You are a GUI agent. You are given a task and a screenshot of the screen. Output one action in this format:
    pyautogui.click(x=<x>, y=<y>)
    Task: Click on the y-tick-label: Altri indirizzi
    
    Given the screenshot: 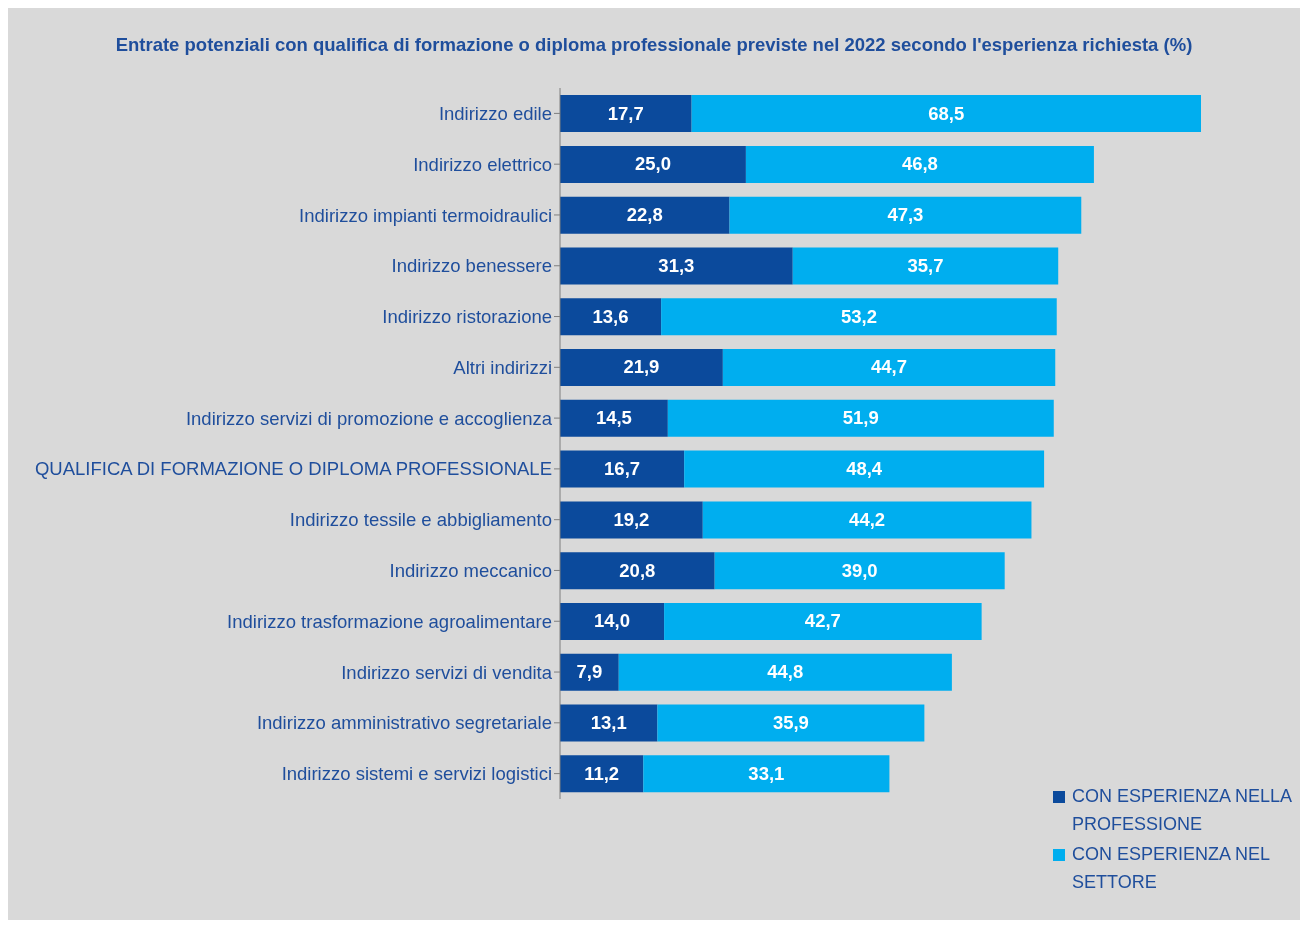 What is the action you would take?
    pyautogui.click(x=502, y=367)
    